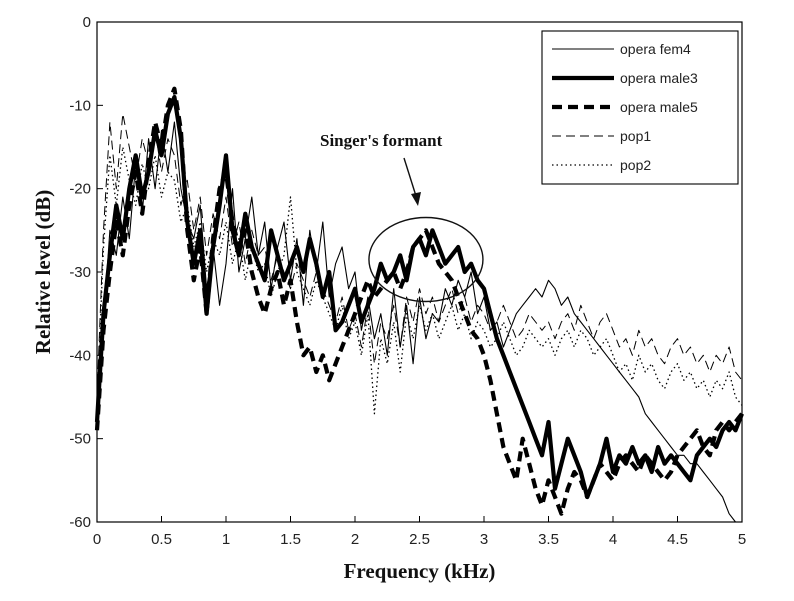  I want to click on x-tick-label: 0.5, so click(161, 539).